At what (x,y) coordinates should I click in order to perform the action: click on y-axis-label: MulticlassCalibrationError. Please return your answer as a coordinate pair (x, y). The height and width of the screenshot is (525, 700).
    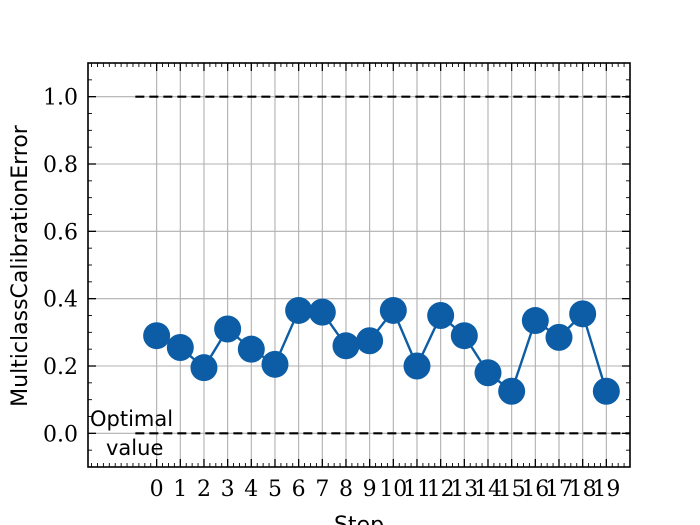
    Looking at the image, I should click on (20, 265).